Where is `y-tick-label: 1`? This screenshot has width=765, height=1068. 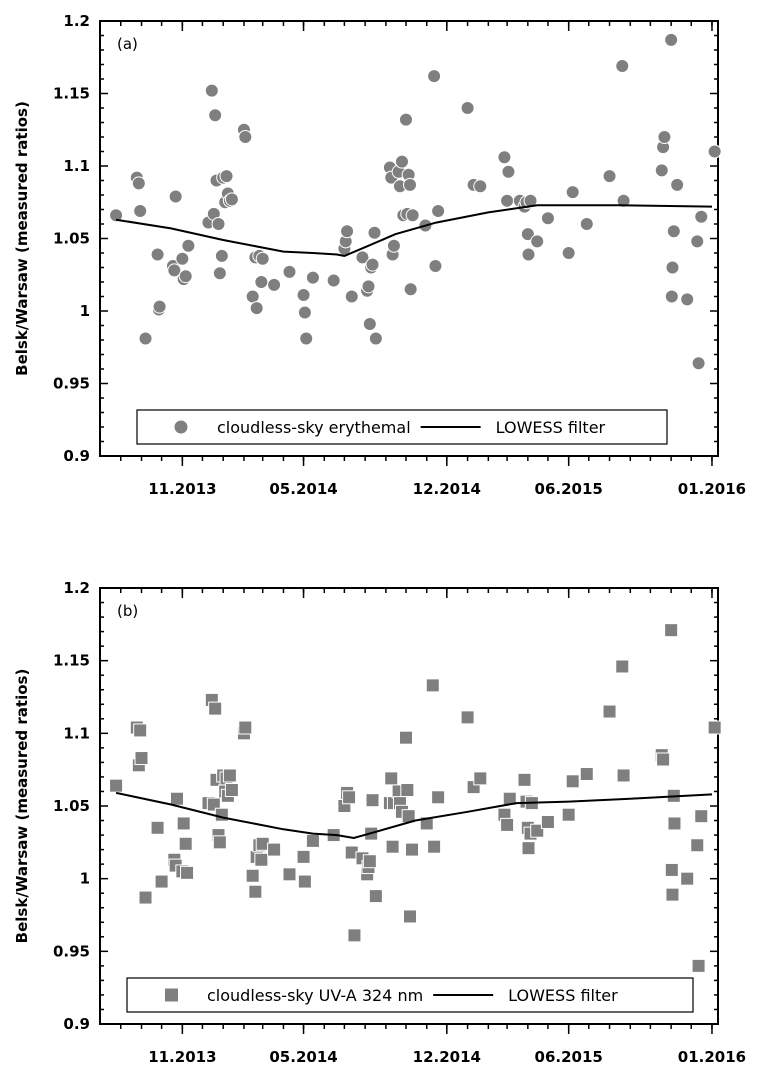 y-tick-label: 1 is located at coordinates (85, 311).